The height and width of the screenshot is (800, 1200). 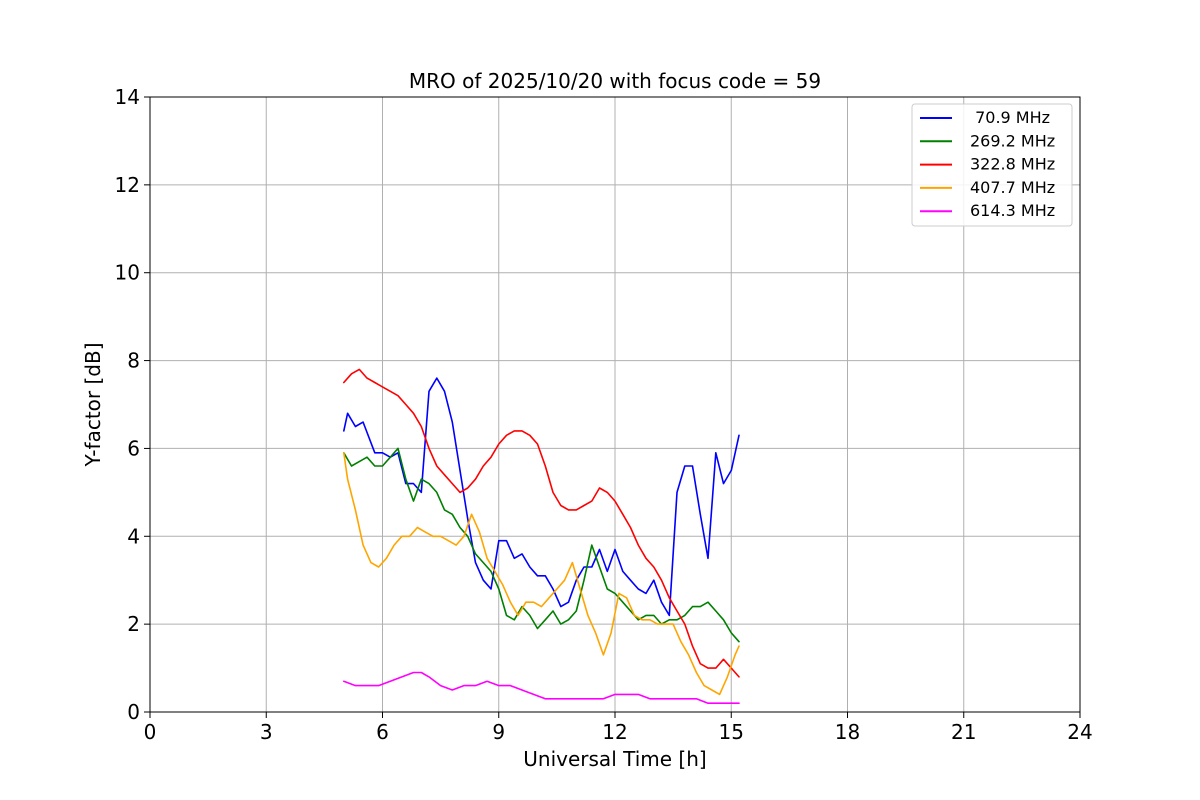 What do you see at coordinates (614, 732) in the screenshot?
I see `x-tick-label: 12` at bounding box center [614, 732].